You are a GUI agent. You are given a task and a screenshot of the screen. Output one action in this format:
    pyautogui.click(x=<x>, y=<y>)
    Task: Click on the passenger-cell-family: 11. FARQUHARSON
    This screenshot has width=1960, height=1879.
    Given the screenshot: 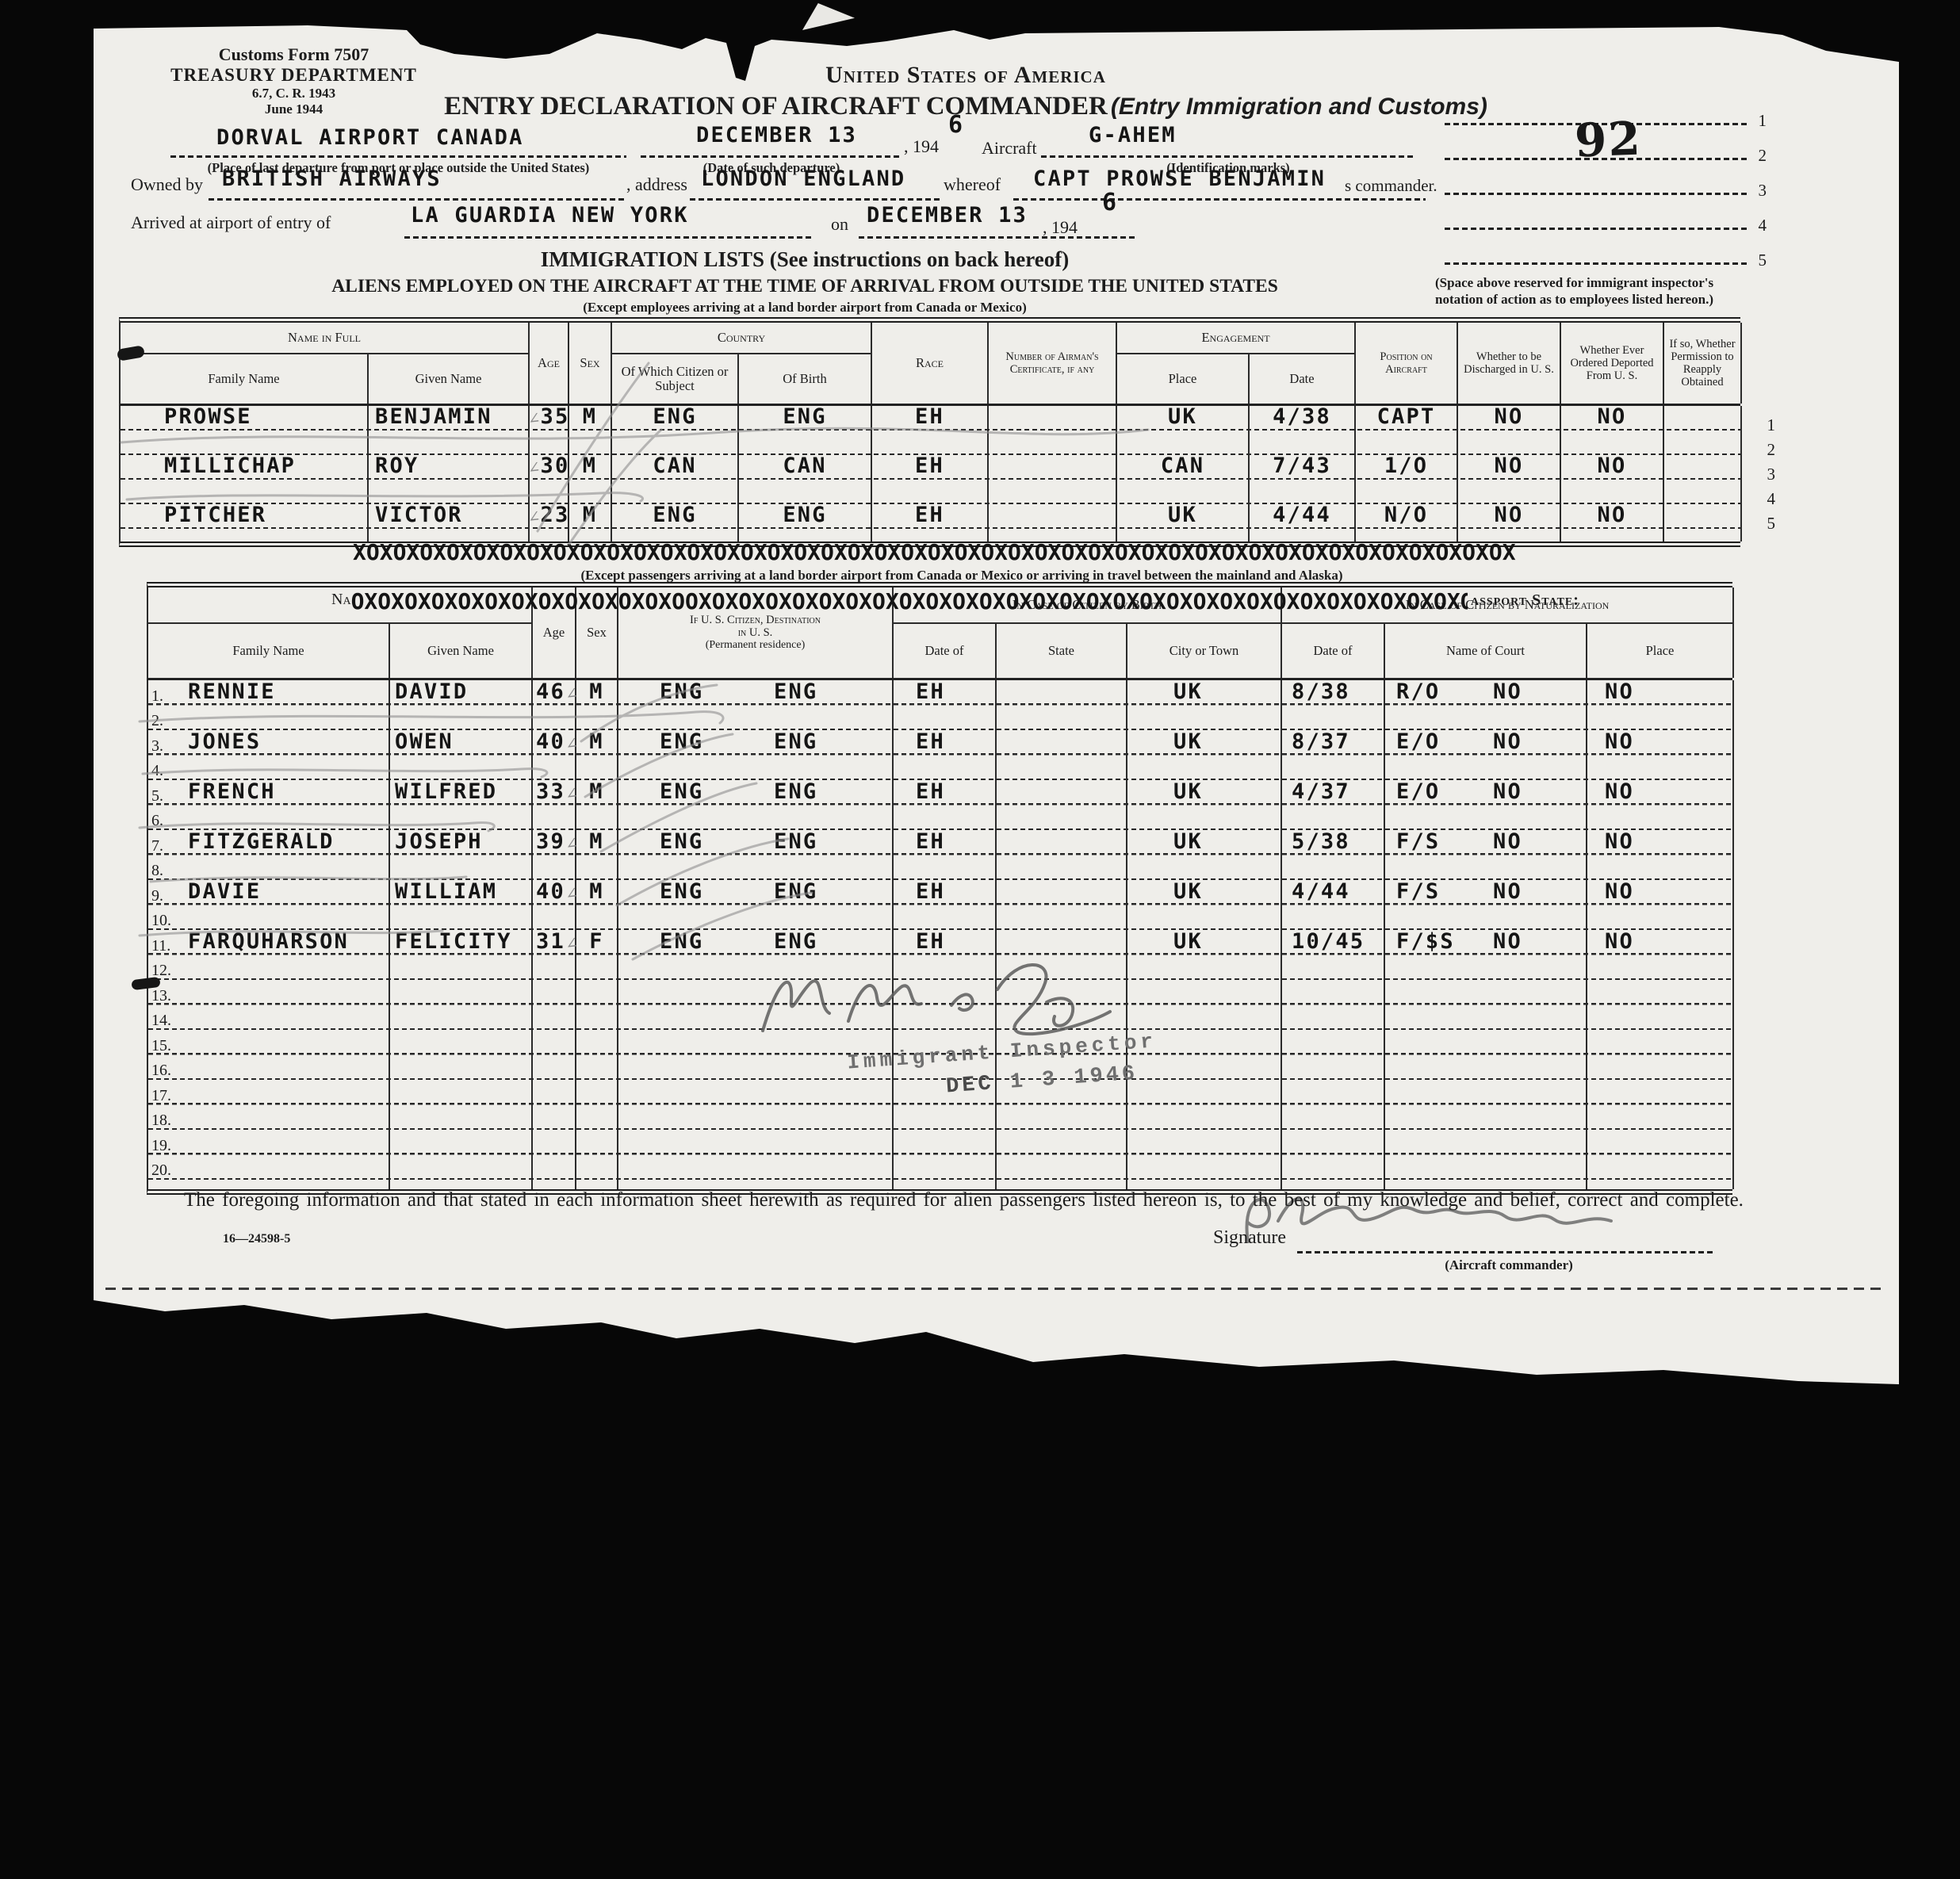 What is the action you would take?
    pyautogui.click(x=269, y=942)
    